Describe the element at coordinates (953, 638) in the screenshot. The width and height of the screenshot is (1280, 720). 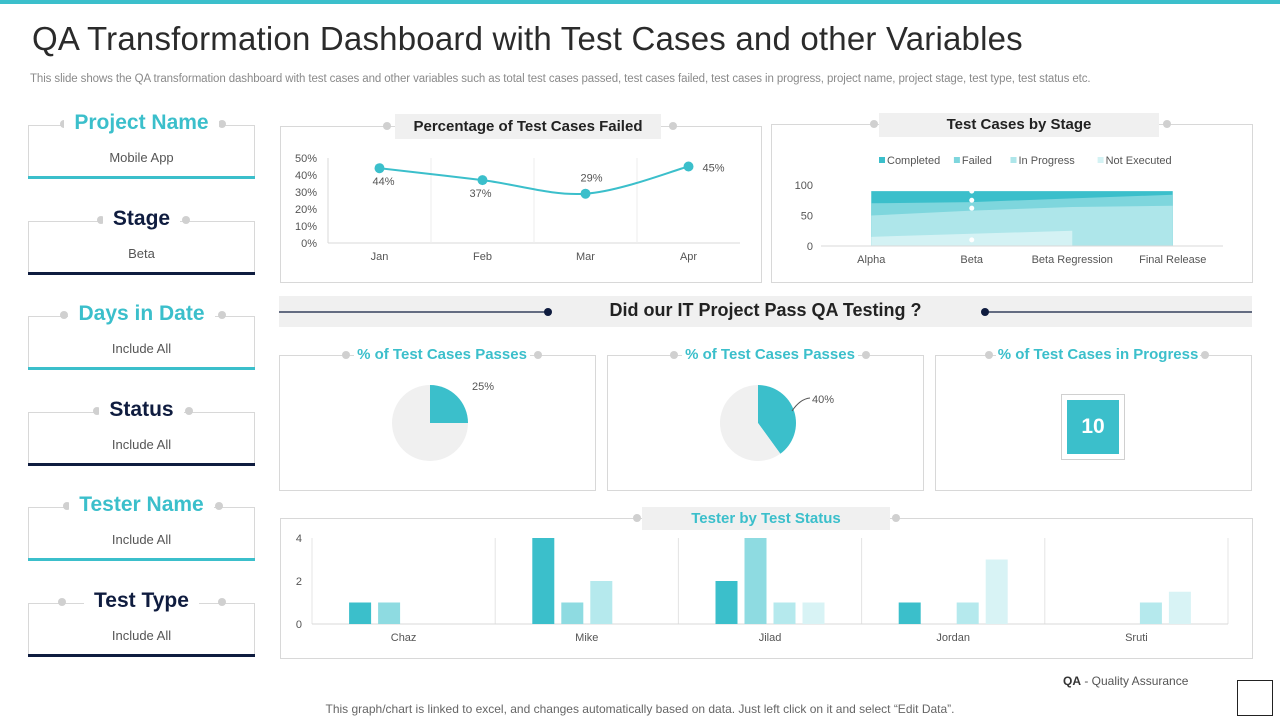
I see `x-tick-label: Jordan` at that location.